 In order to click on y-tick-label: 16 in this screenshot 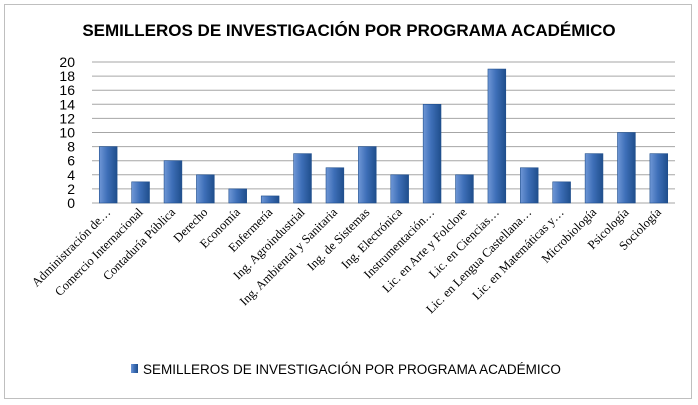, I will do `click(67, 90)`.